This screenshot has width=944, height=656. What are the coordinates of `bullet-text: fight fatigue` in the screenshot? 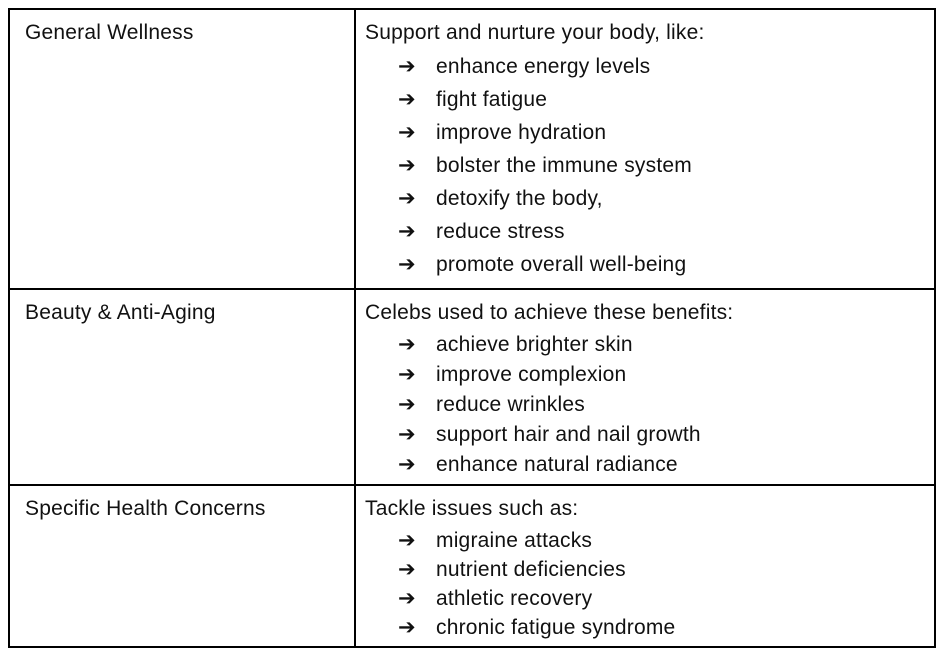 It's located at (492, 99).